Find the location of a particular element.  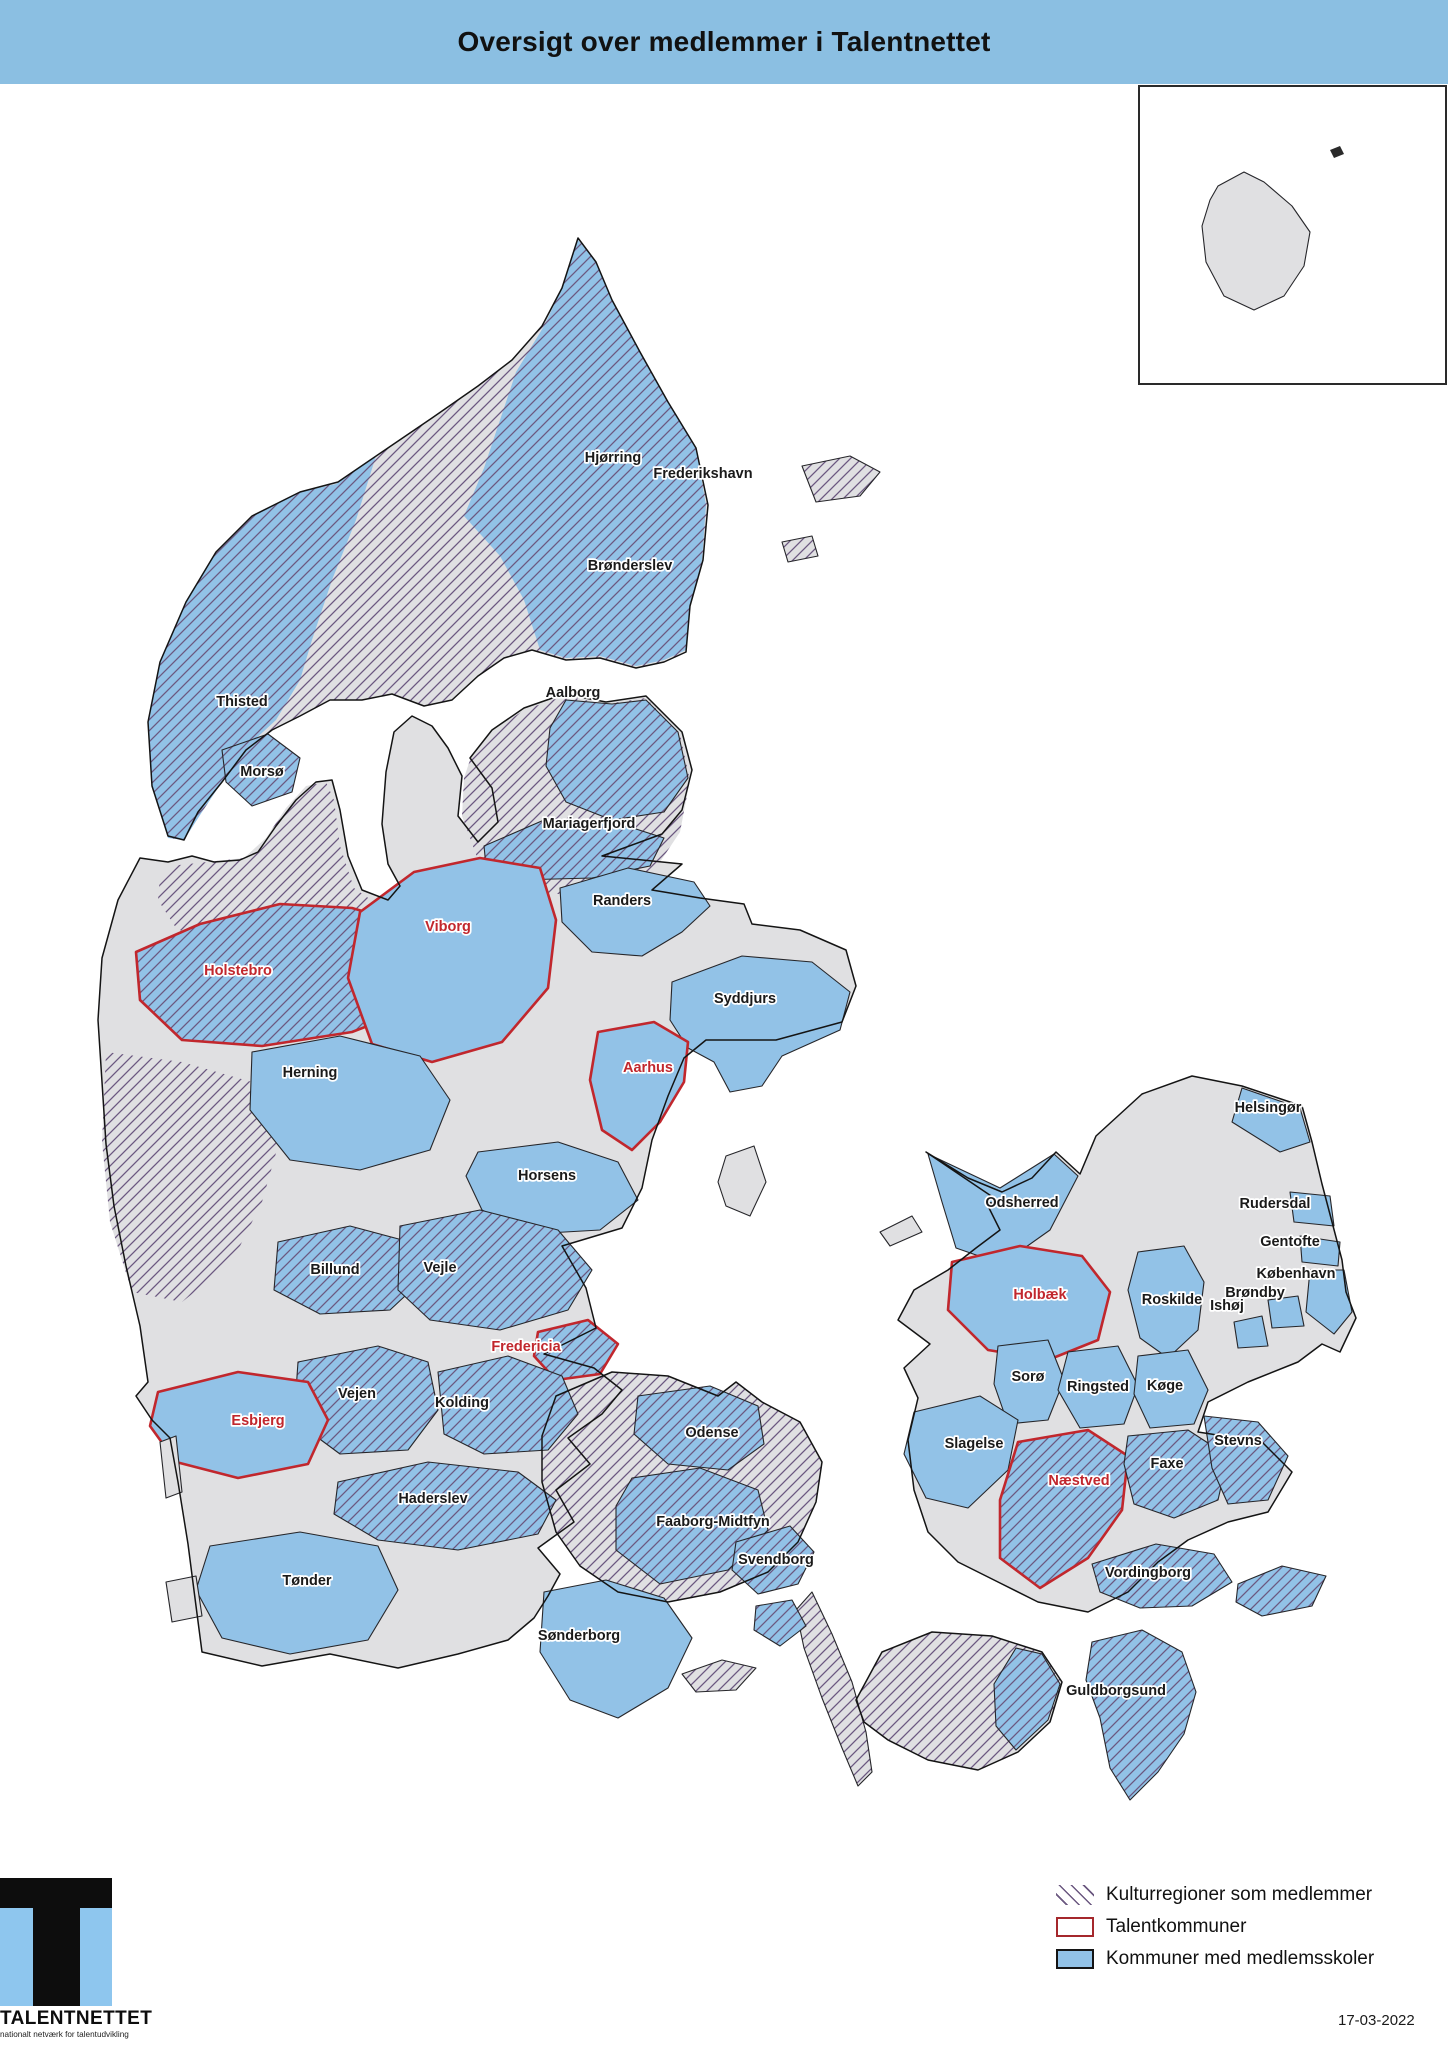

logo-t-icon is located at coordinates (56, 1942).